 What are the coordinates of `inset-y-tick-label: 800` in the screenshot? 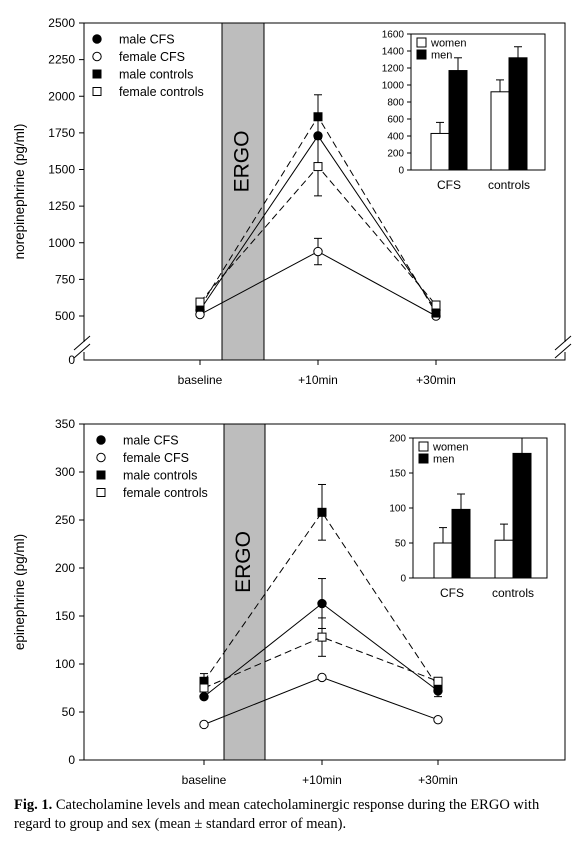 It's located at (395, 103).